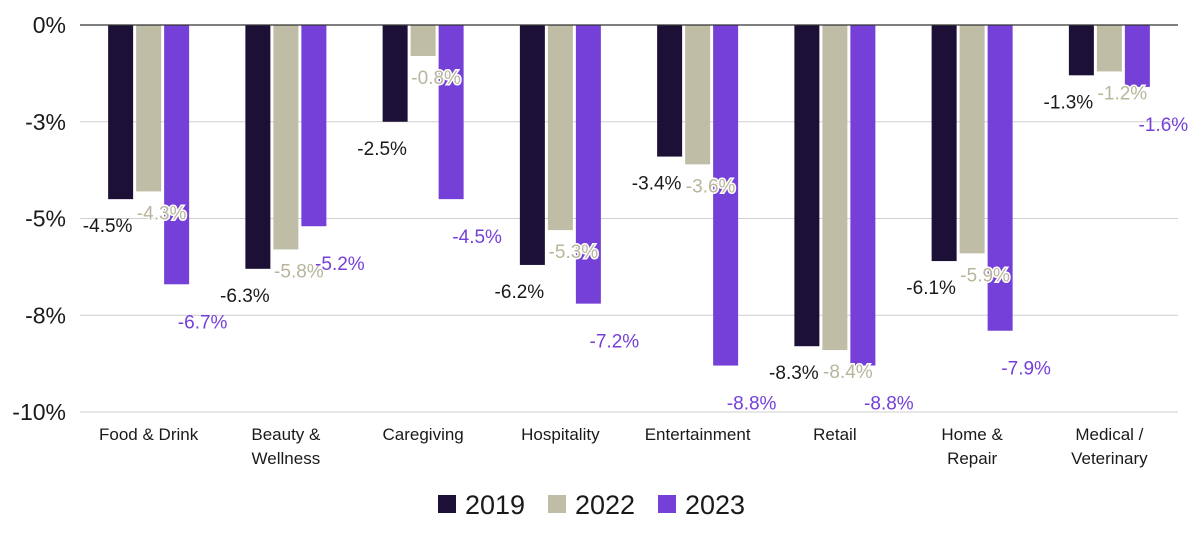  Describe the element at coordinates (382, 149) in the screenshot. I see `data-label-2019: -2.5%` at that location.